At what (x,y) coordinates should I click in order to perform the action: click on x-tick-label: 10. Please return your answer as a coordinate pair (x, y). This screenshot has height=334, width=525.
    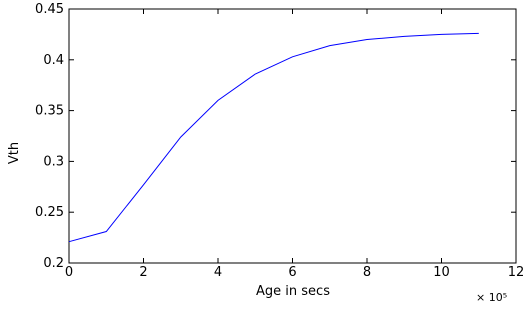
    Looking at the image, I should click on (441, 272).